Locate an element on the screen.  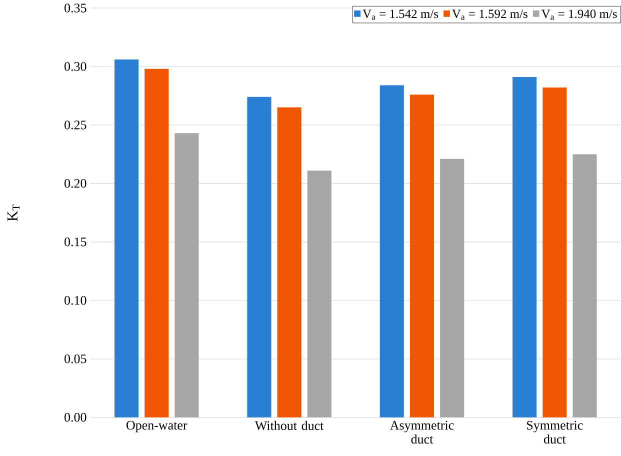
x-tick-label: Open-water is located at coordinates (157, 426).